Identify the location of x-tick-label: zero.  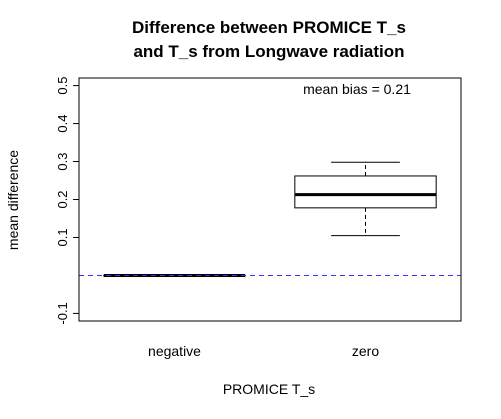
(365, 351).